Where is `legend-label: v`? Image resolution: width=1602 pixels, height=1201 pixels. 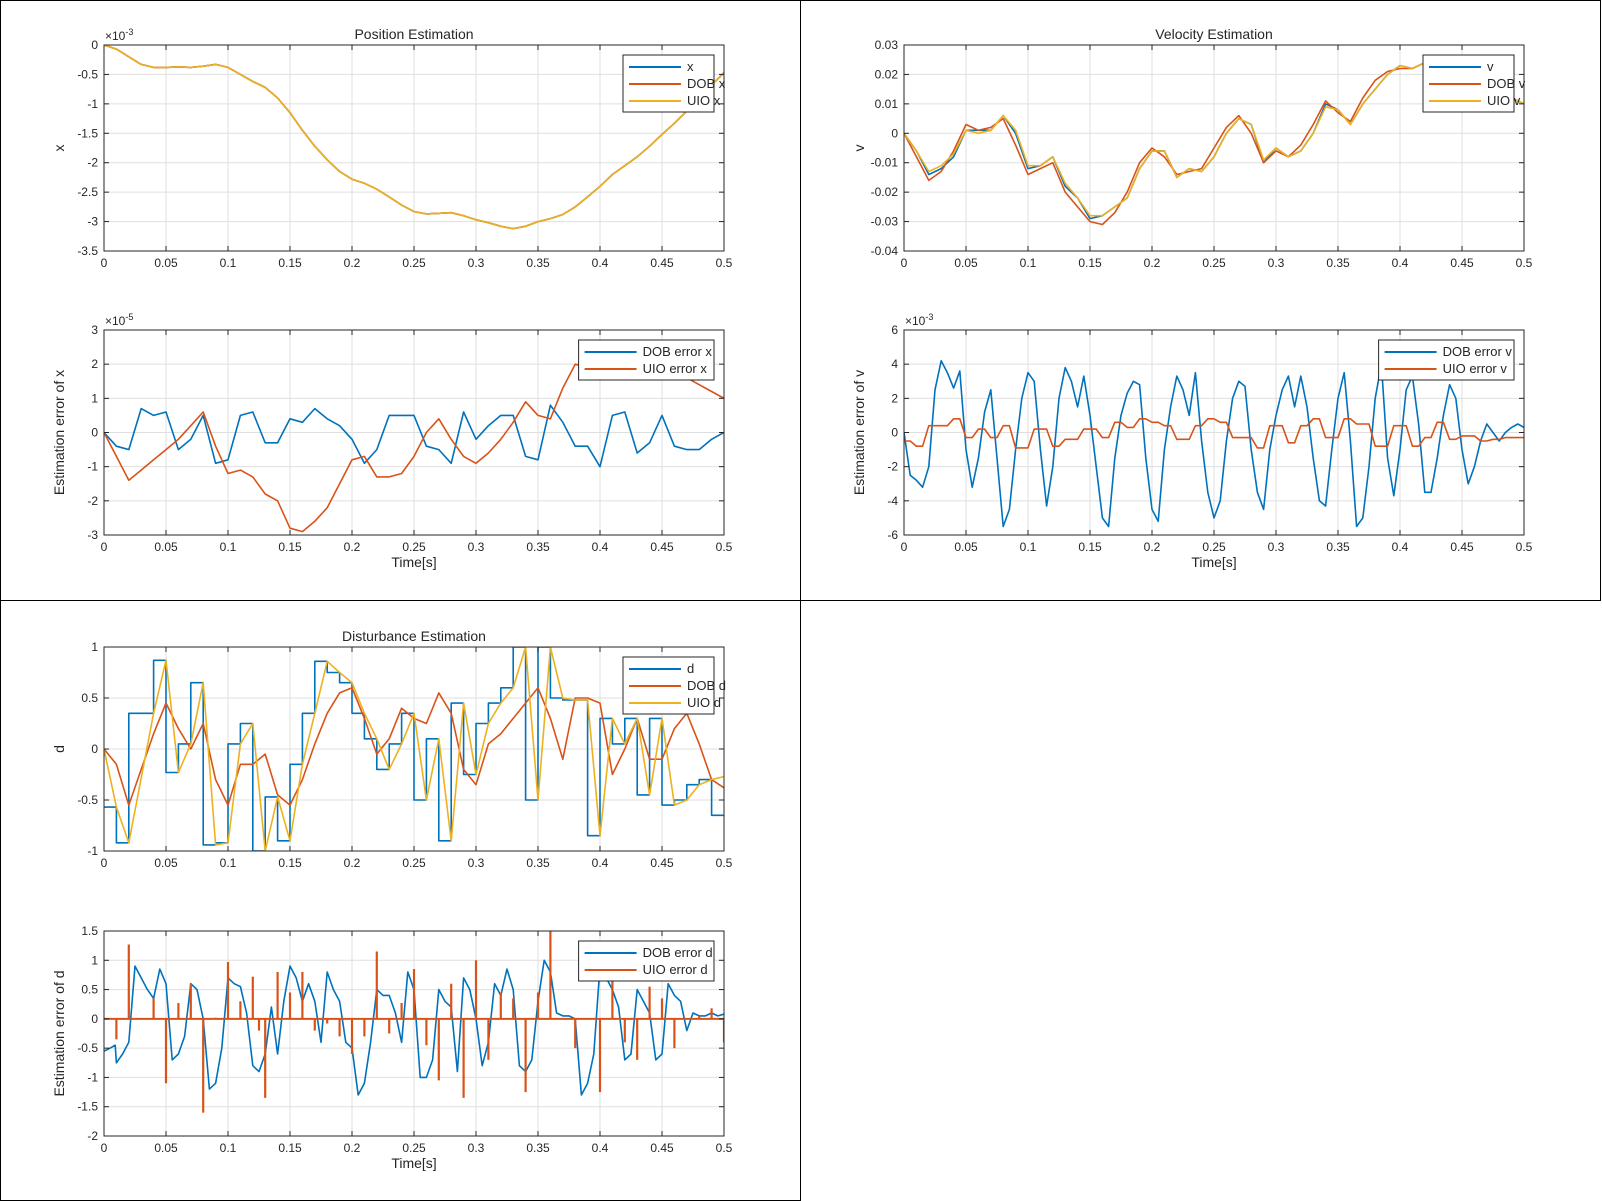 legend-label: v is located at coordinates (1490, 66).